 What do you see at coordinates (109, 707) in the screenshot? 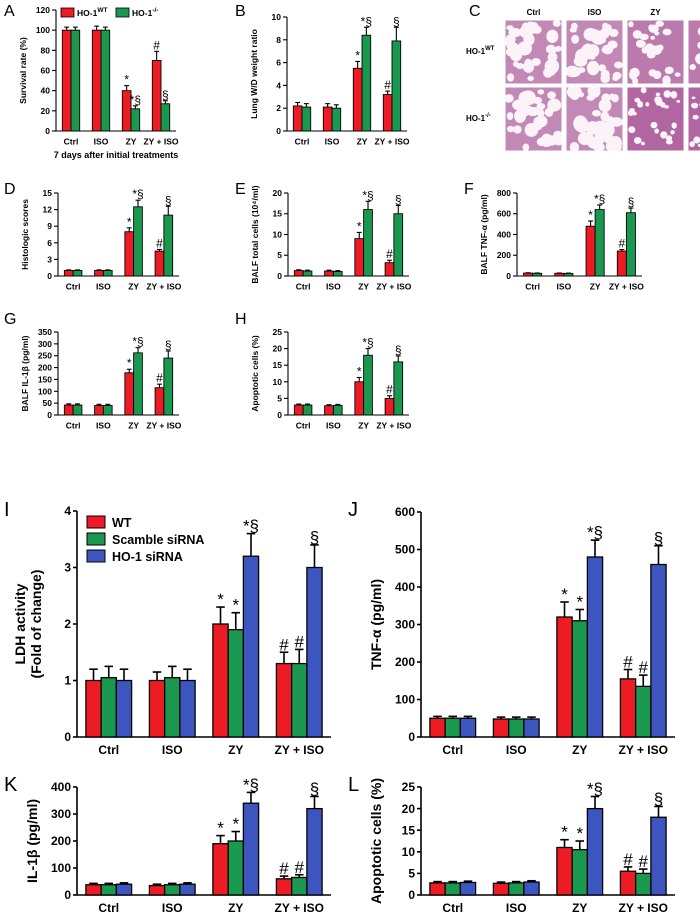
I see `bar-i-s1-c0` at bounding box center [109, 707].